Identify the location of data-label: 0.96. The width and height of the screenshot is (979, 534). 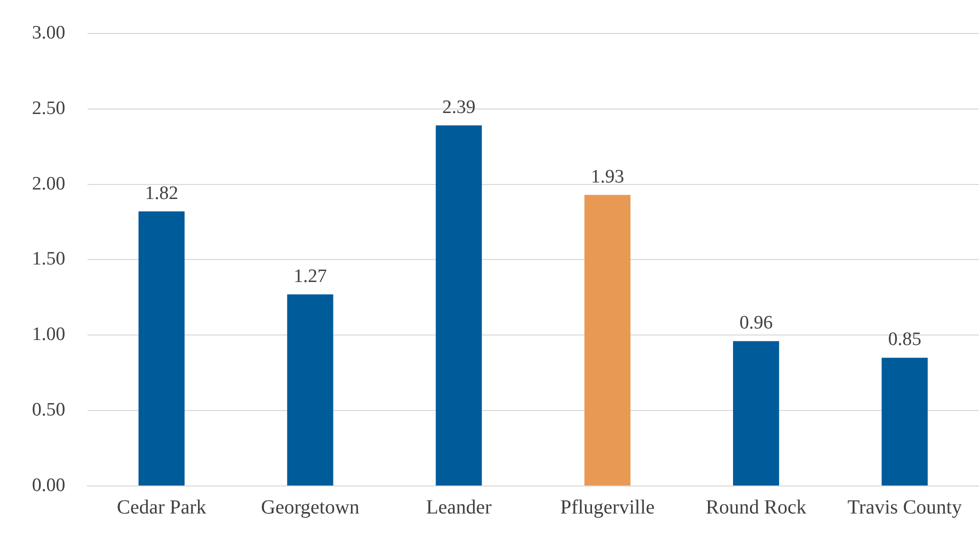
(756, 323).